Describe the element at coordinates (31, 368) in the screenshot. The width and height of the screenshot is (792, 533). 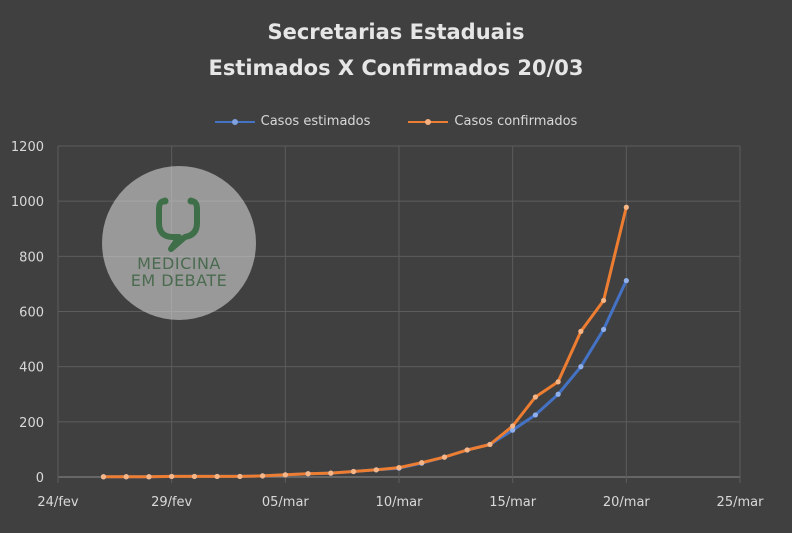
I see `y-tick-label: 400` at that location.